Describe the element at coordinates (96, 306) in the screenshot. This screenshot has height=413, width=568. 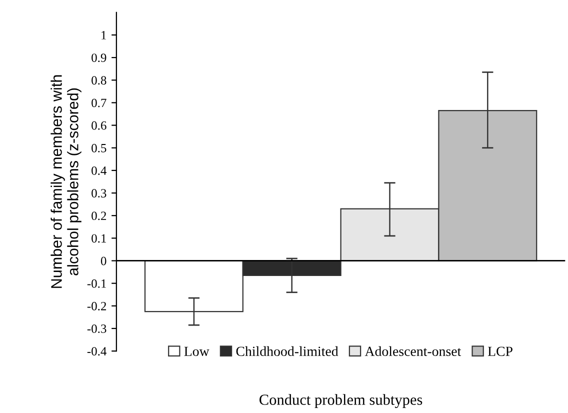
I see `y-tick-label: -0.2` at that location.